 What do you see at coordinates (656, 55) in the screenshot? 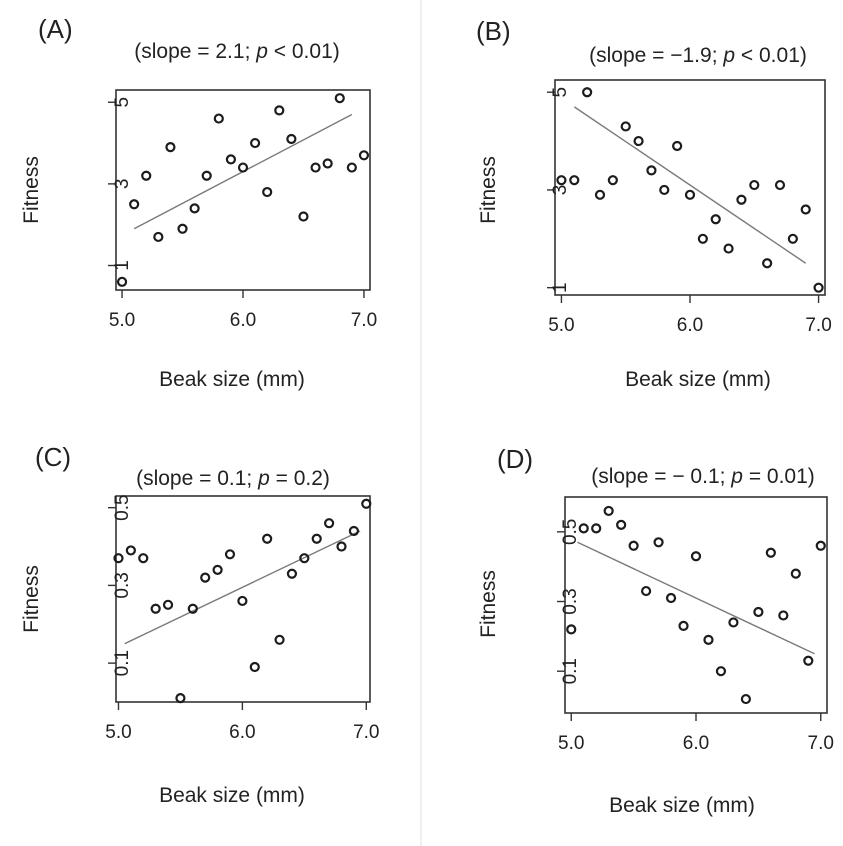
I see `subtitle-slope-text: (slope = −1.9;` at bounding box center [656, 55].